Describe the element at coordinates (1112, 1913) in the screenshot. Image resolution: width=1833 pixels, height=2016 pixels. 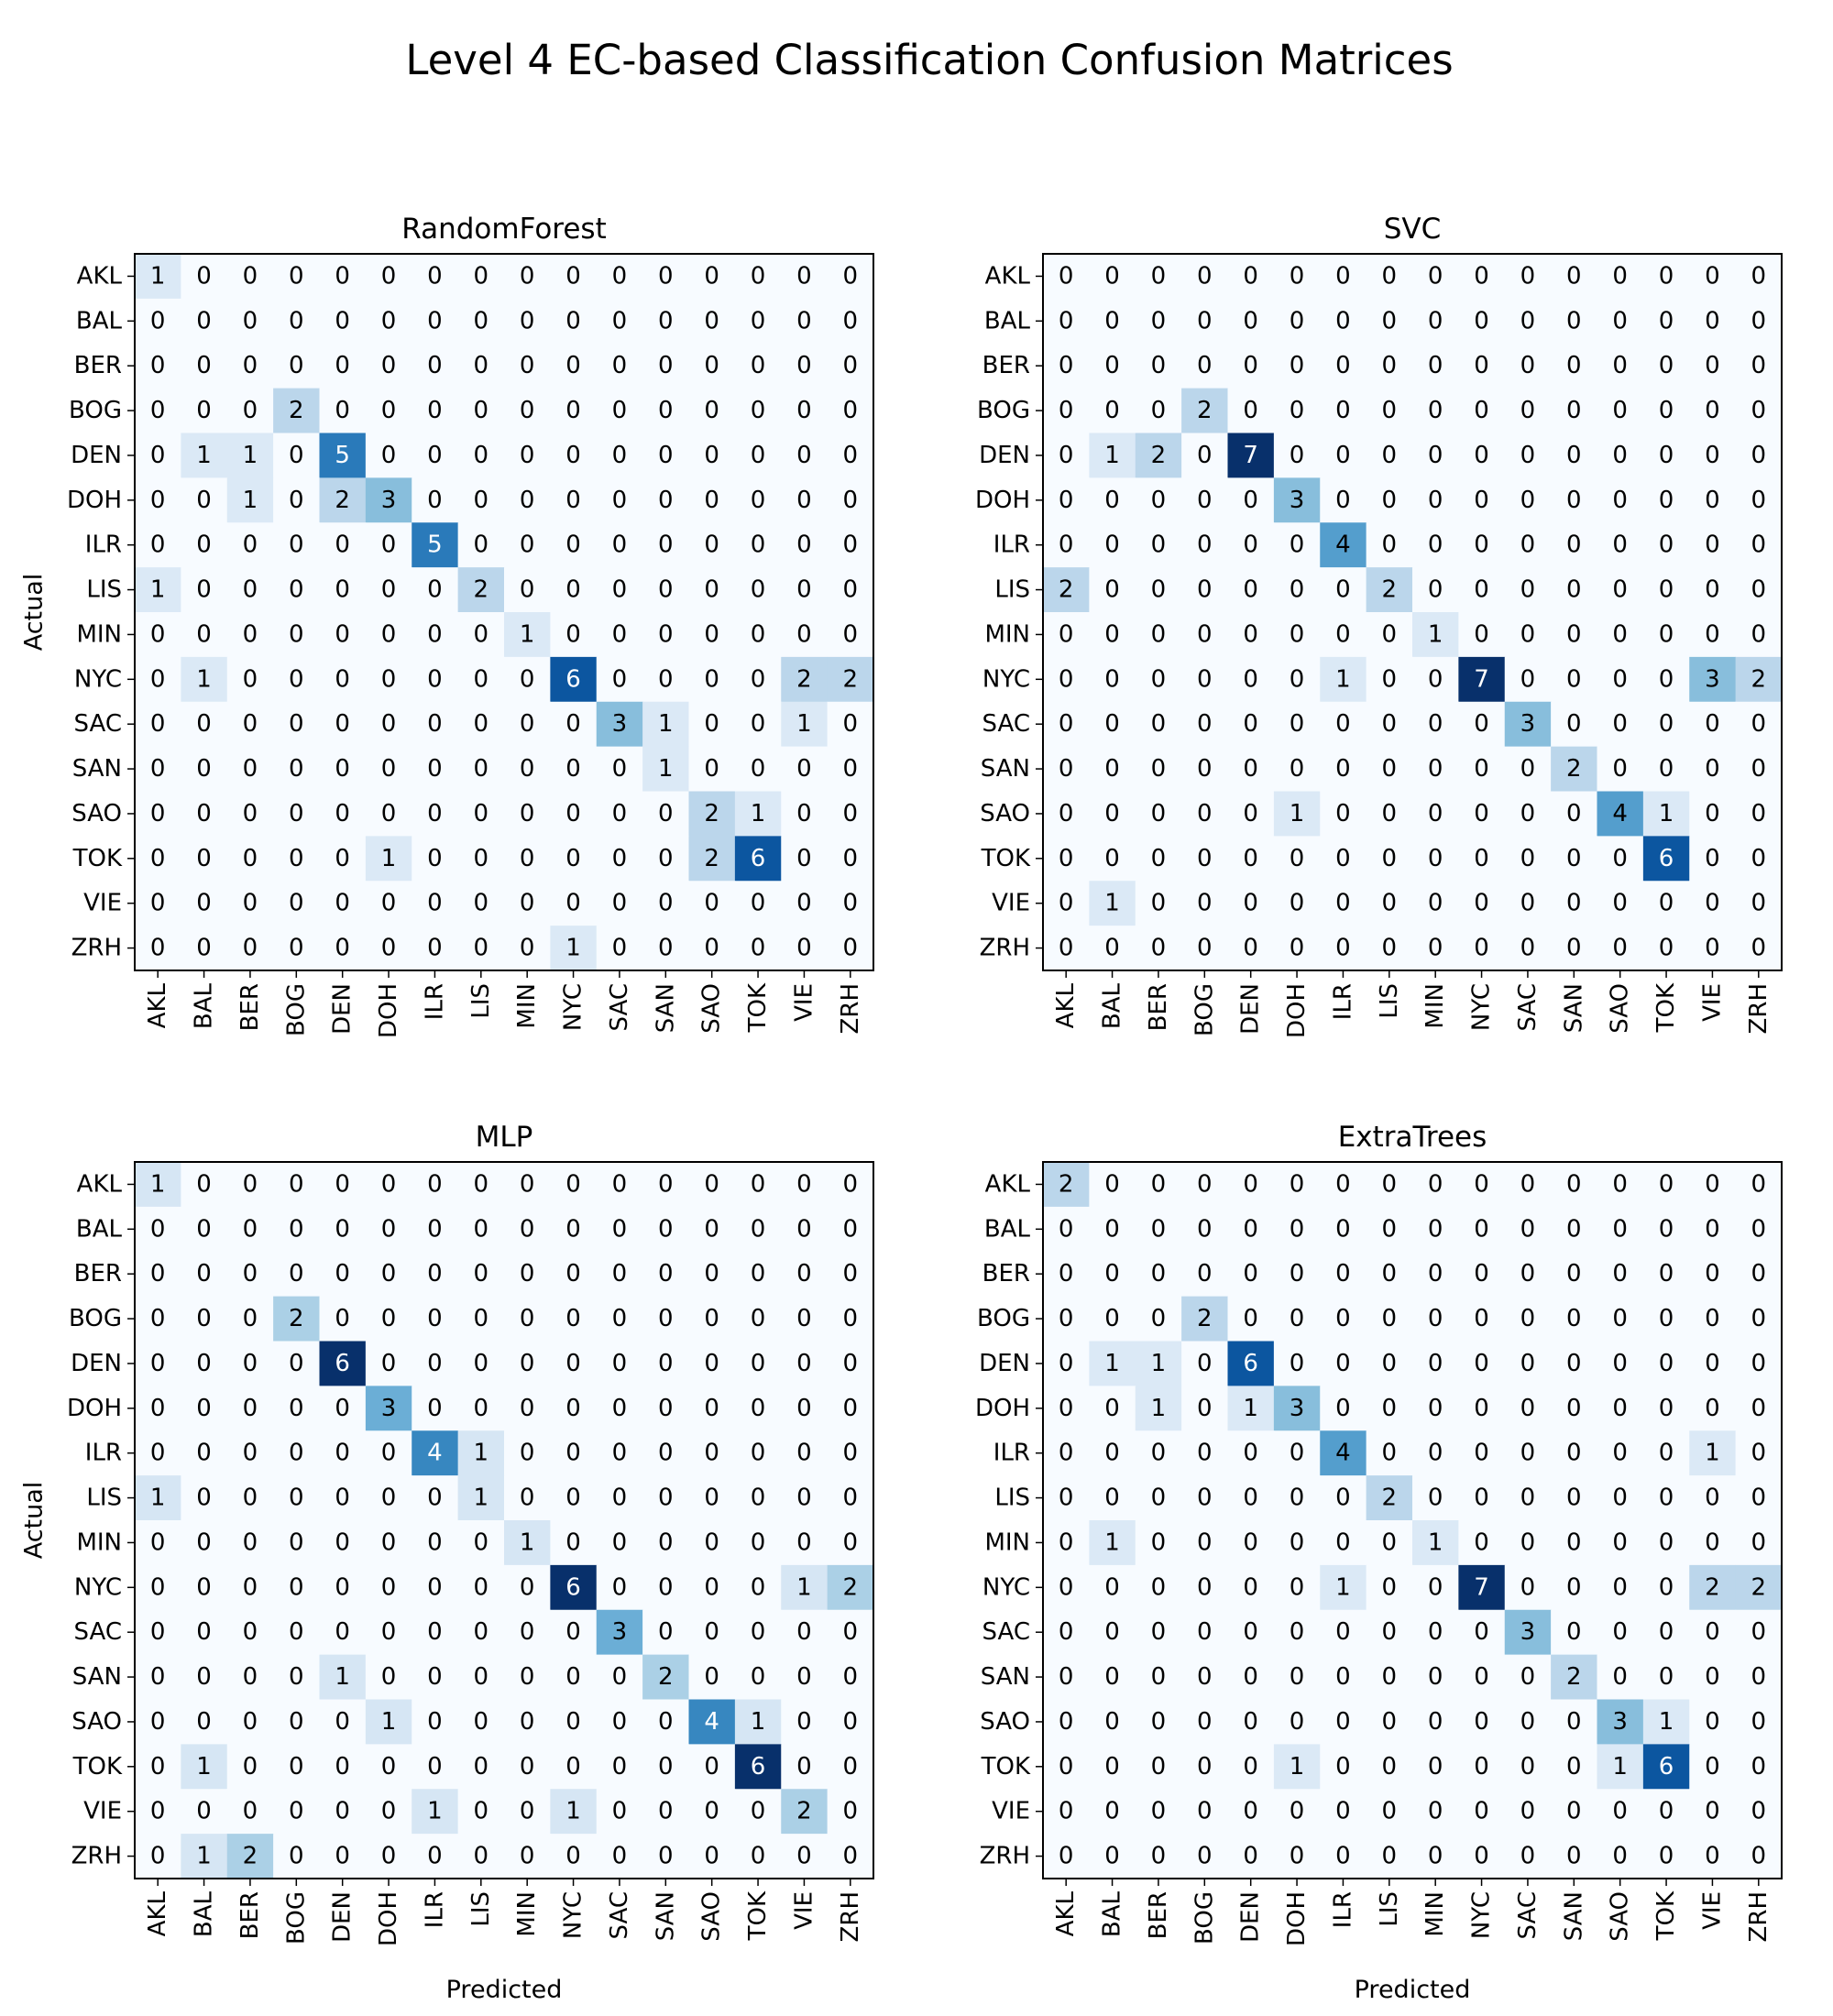
I see `x-tick-label: BAL` at that location.